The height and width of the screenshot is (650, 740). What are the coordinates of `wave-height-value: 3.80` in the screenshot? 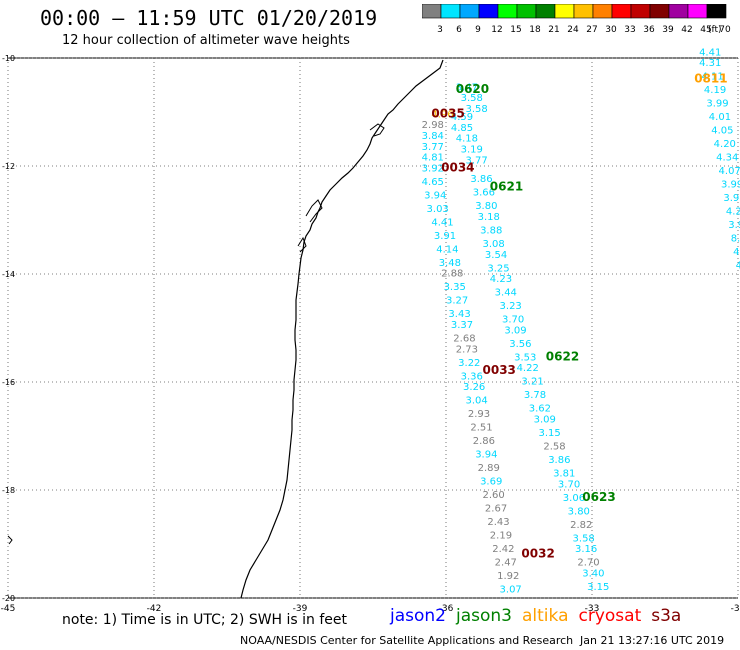 It's located at (579, 511).